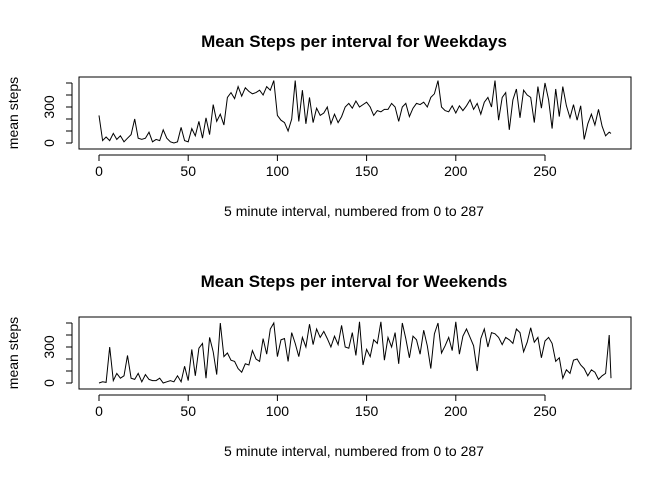  Describe the element at coordinates (354, 281) in the screenshot. I see `chart-title: Mean Steps per interval for Weekends` at that location.